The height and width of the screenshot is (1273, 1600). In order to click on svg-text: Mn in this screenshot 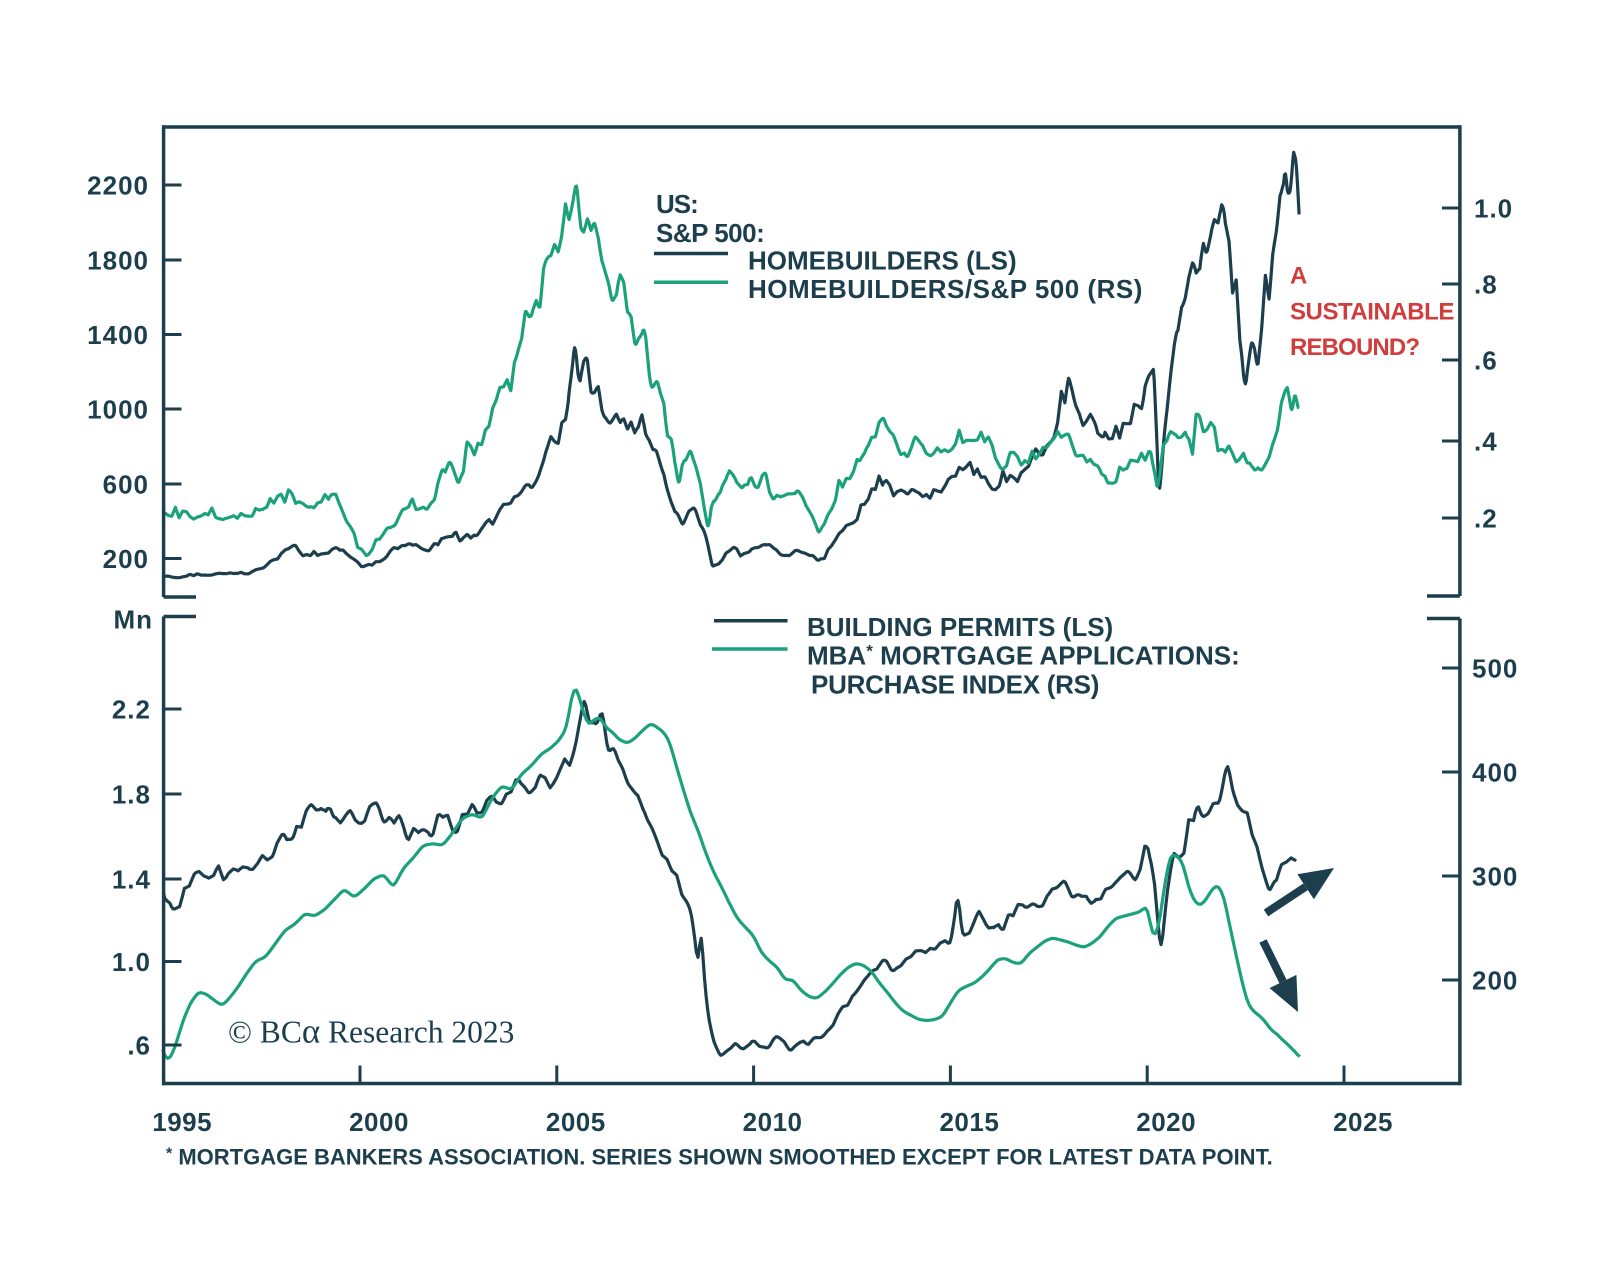, I will do `click(133, 620)`.